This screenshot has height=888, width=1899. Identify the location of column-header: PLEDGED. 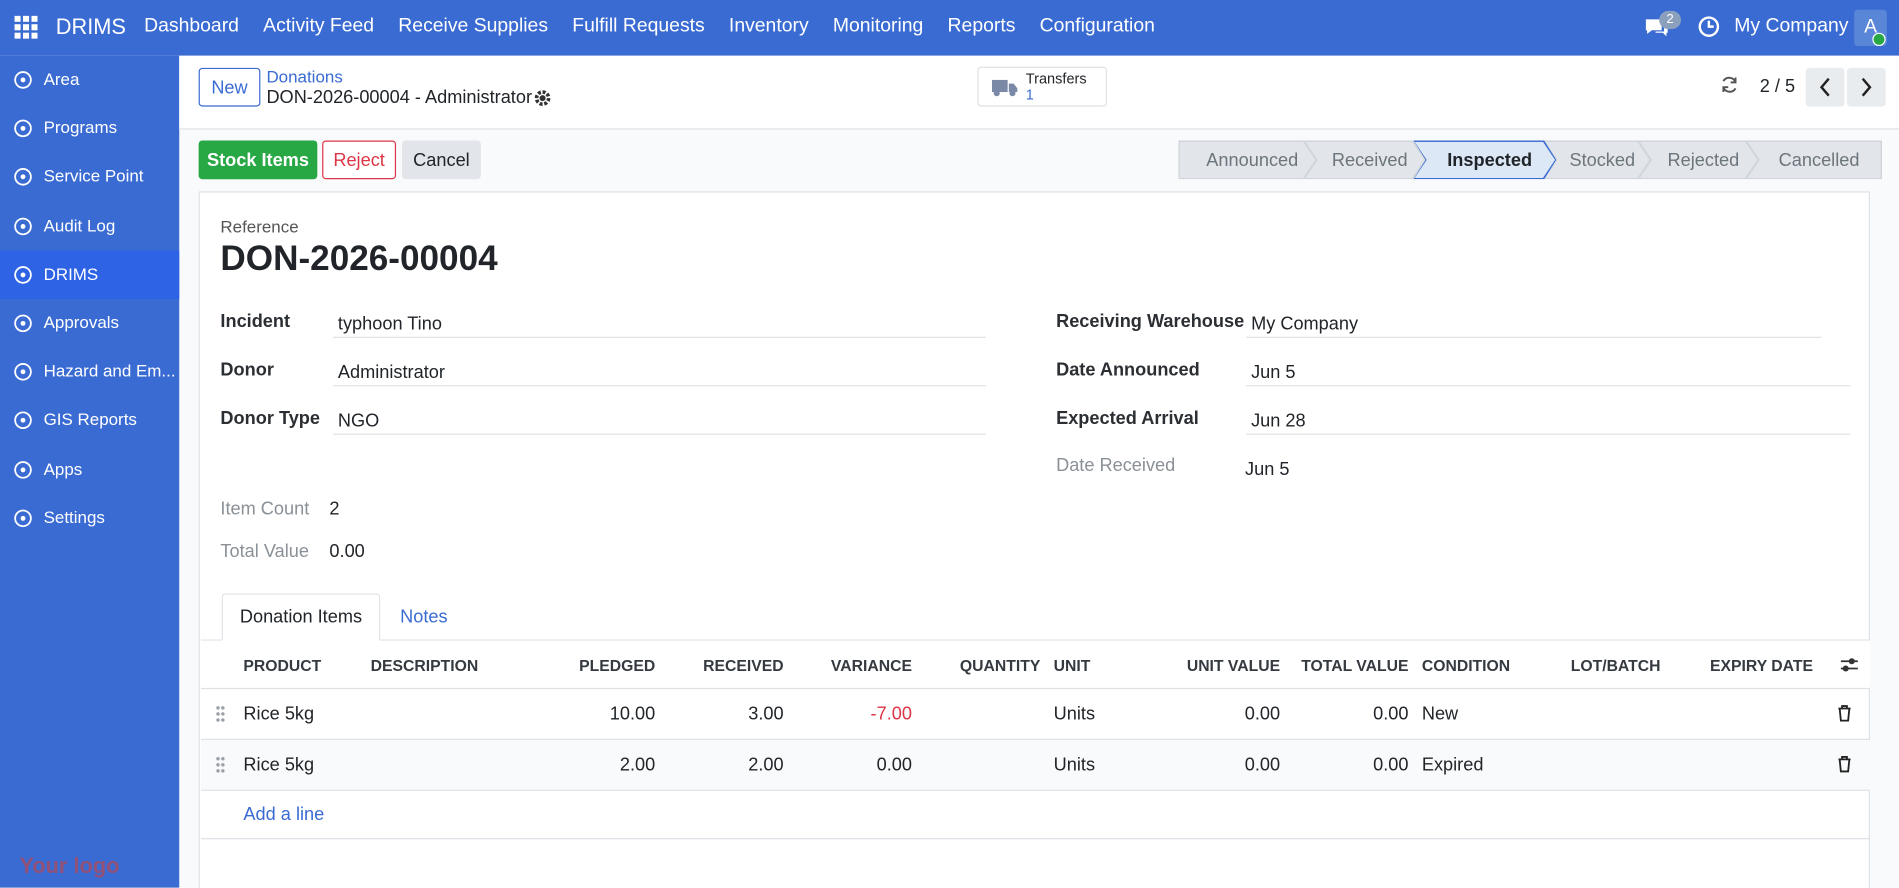
(617, 665).